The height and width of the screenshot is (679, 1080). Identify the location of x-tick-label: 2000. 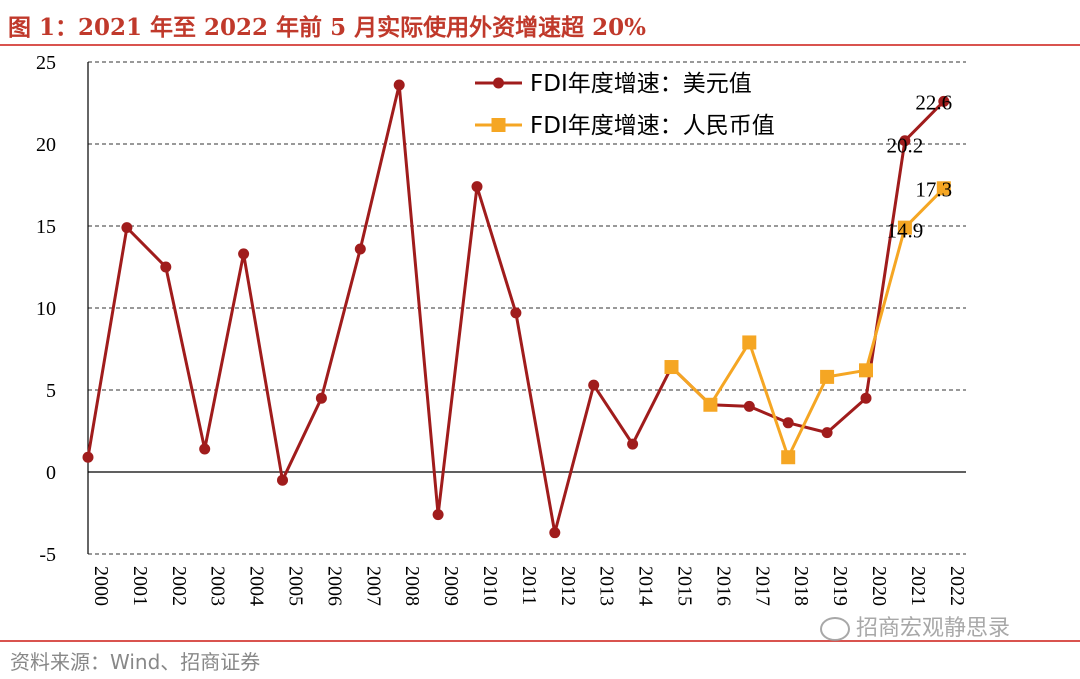
(101, 586).